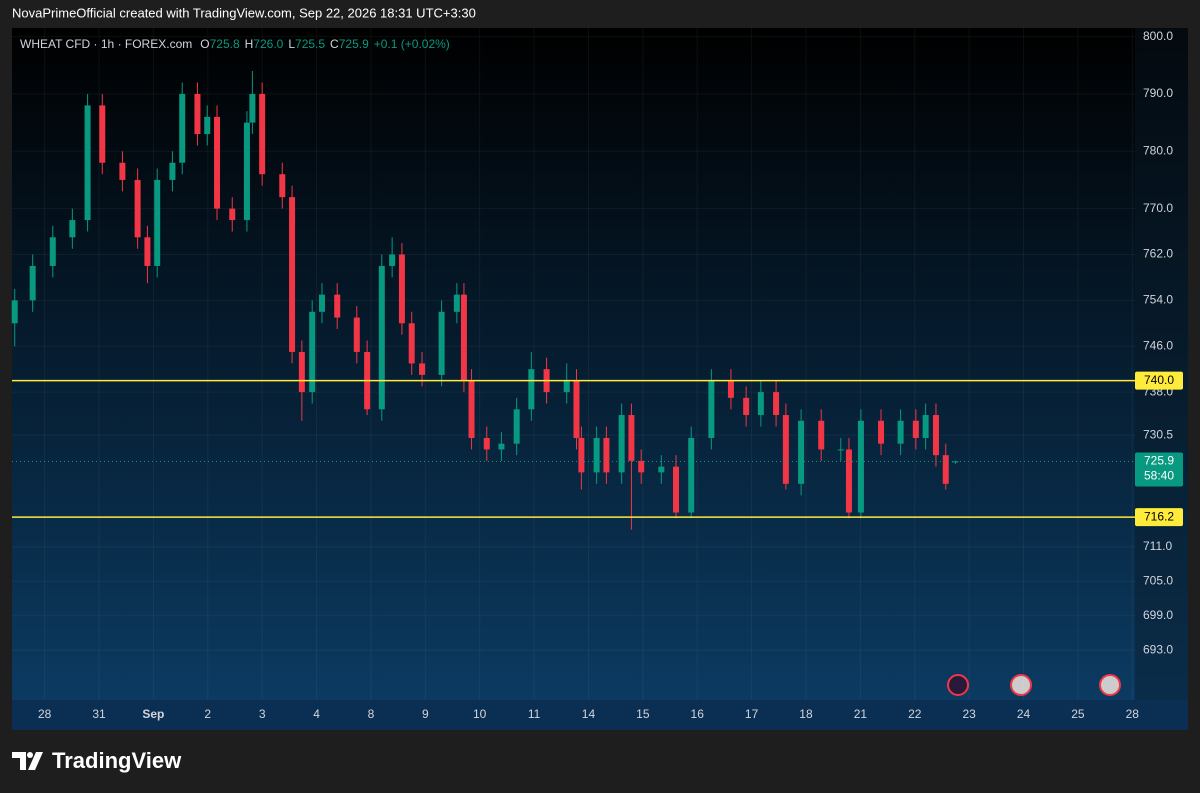 This screenshot has height=793, width=1200. What do you see at coordinates (1034, 685) in the screenshot?
I see `event-icons` at bounding box center [1034, 685].